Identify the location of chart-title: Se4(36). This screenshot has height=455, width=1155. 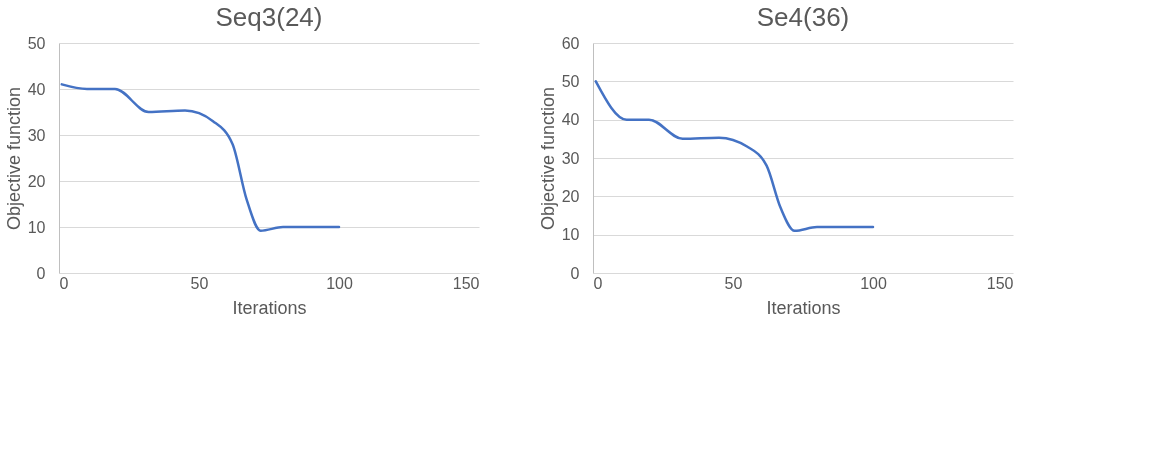
(803, 17).